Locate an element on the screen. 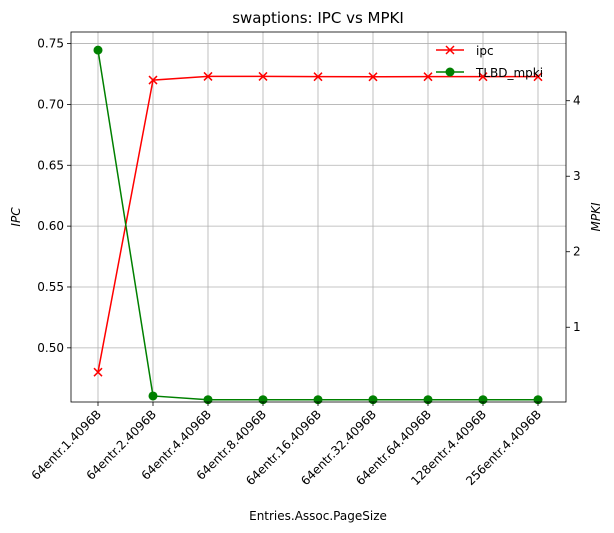 The height and width of the screenshot is (533, 614). right-y-tick-label: 4 is located at coordinates (577, 101).